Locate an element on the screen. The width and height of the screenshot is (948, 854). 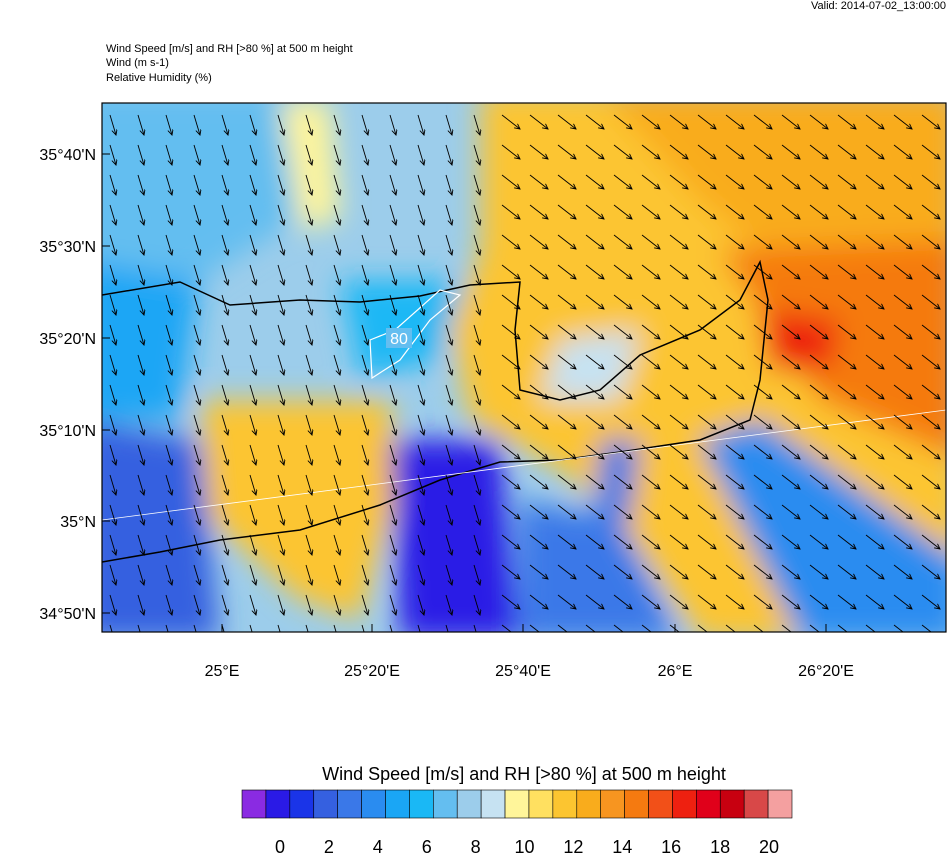
header-line: Relative Humidity (%) is located at coordinates (159, 78).